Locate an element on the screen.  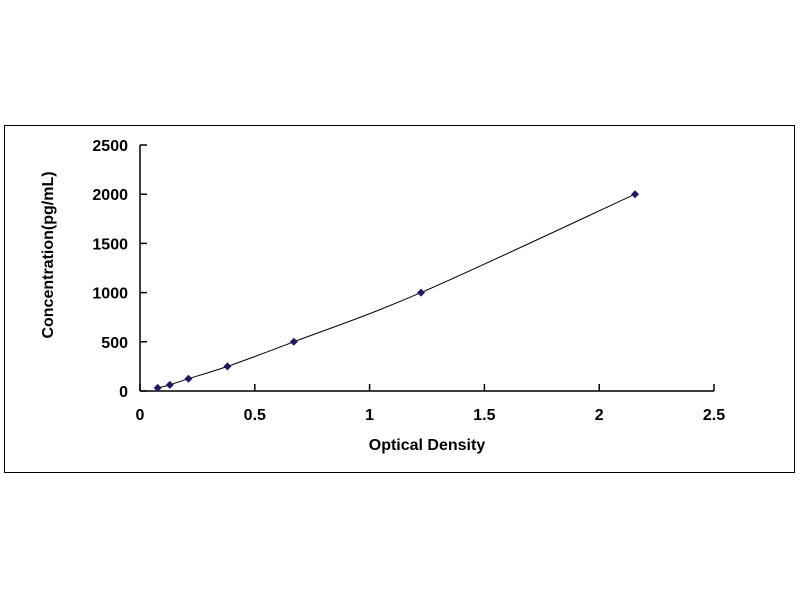
x-tick-label: 2 is located at coordinates (599, 415).